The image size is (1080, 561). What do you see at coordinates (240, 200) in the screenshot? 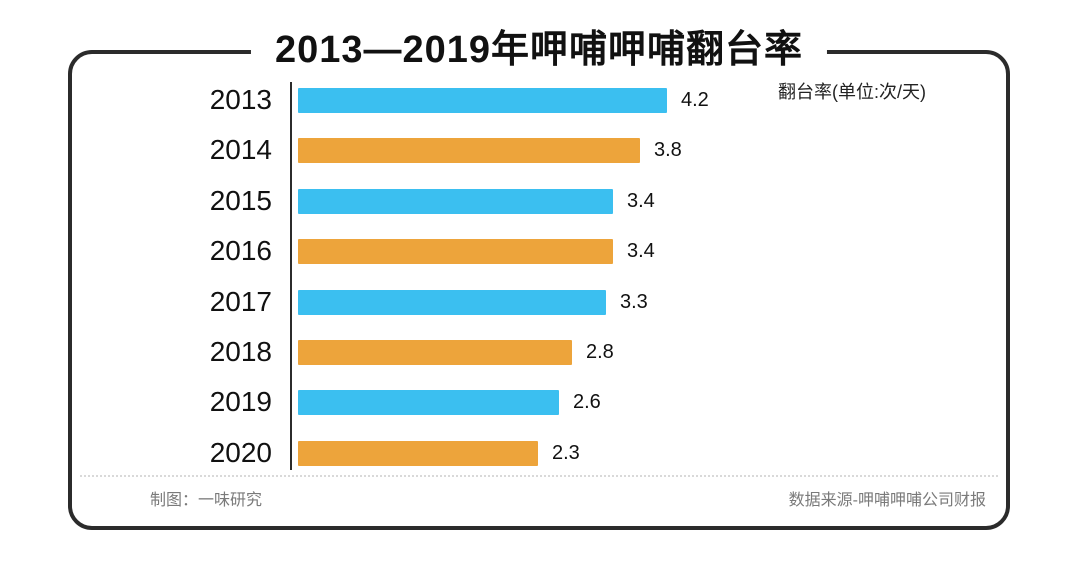
I see `year-label: 2015` at bounding box center [240, 200].